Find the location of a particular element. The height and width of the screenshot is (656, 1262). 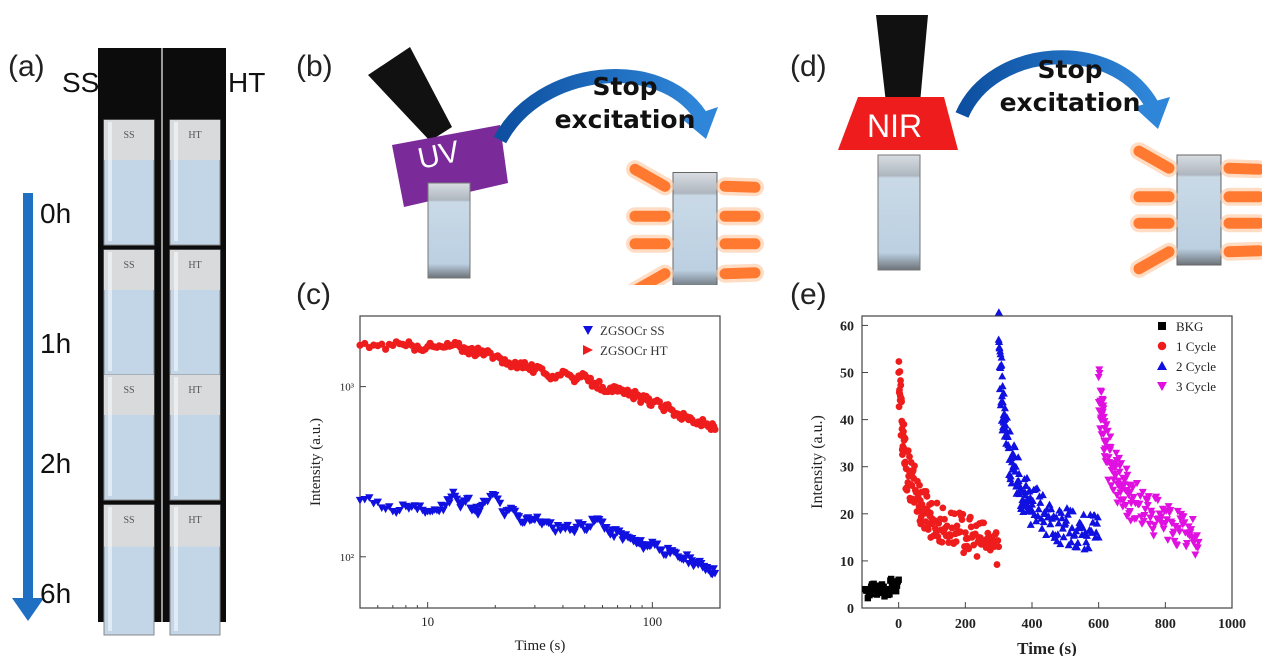

nir-lamp-icon is located at coordinates (902, 59).